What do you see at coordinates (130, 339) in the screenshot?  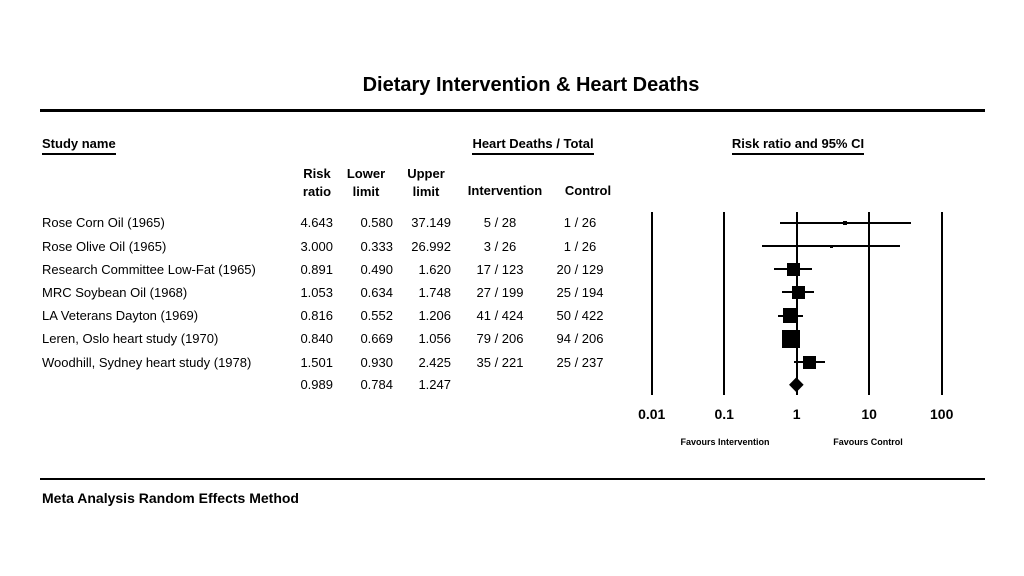 I see `study-name: Leren, Oslo heart study (1970)` at bounding box center [130, 339].